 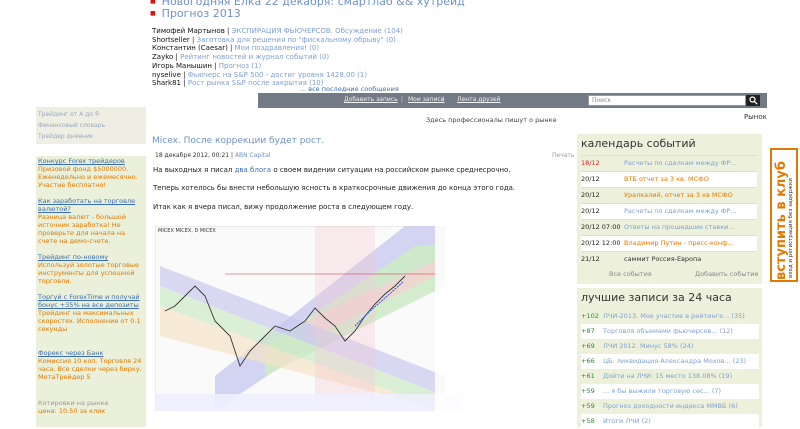 I want to click on market-link: Рынок, so click(x=755, y=117).